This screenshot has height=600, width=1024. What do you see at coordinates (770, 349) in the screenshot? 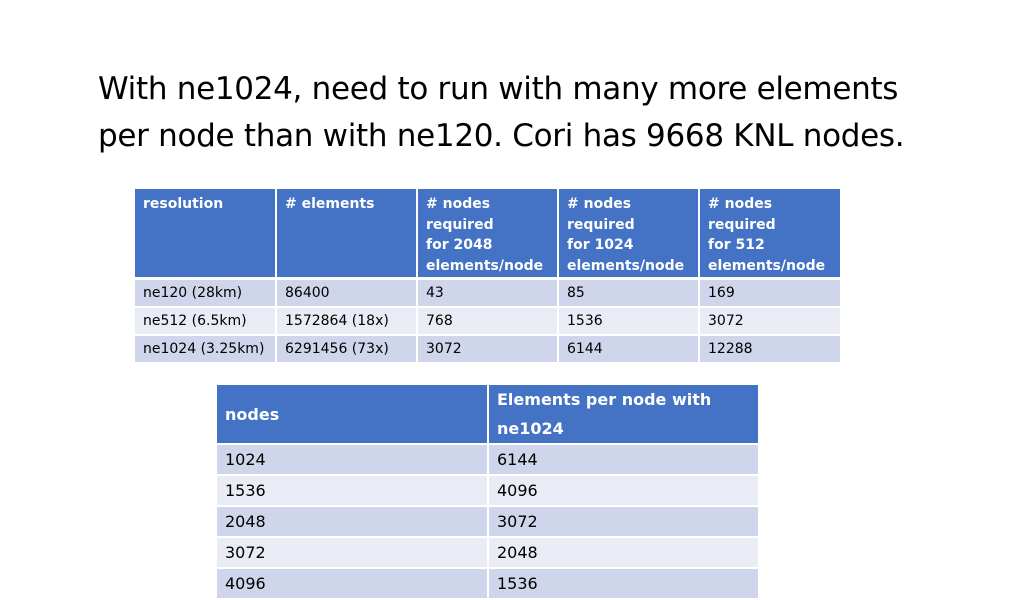
I see `table-cell: 12288` at bounding box center [770, 349].